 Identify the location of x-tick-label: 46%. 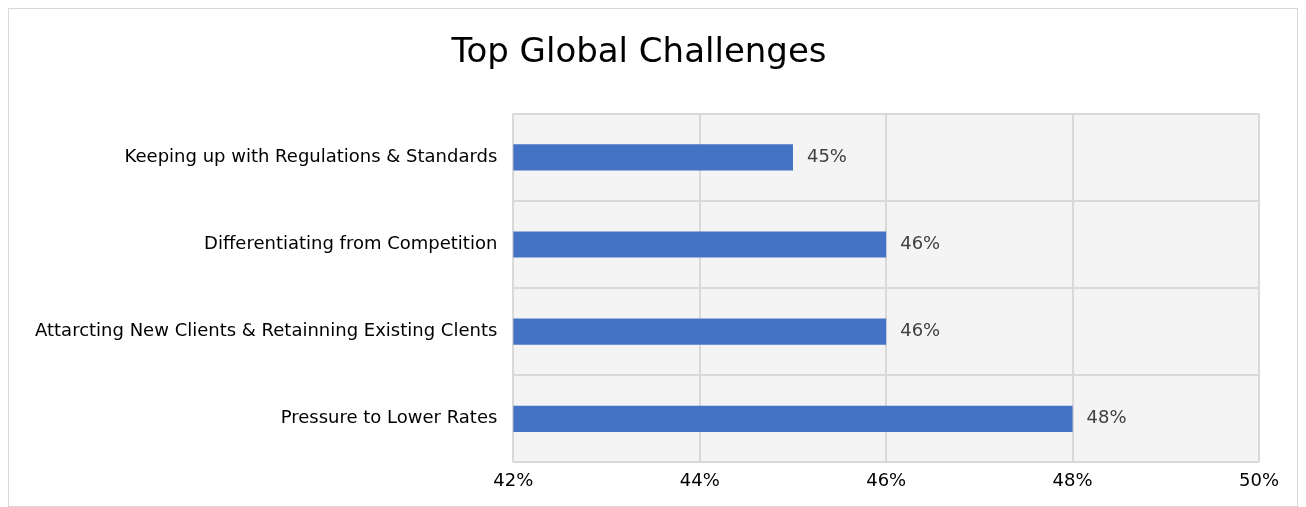
(886, 479).